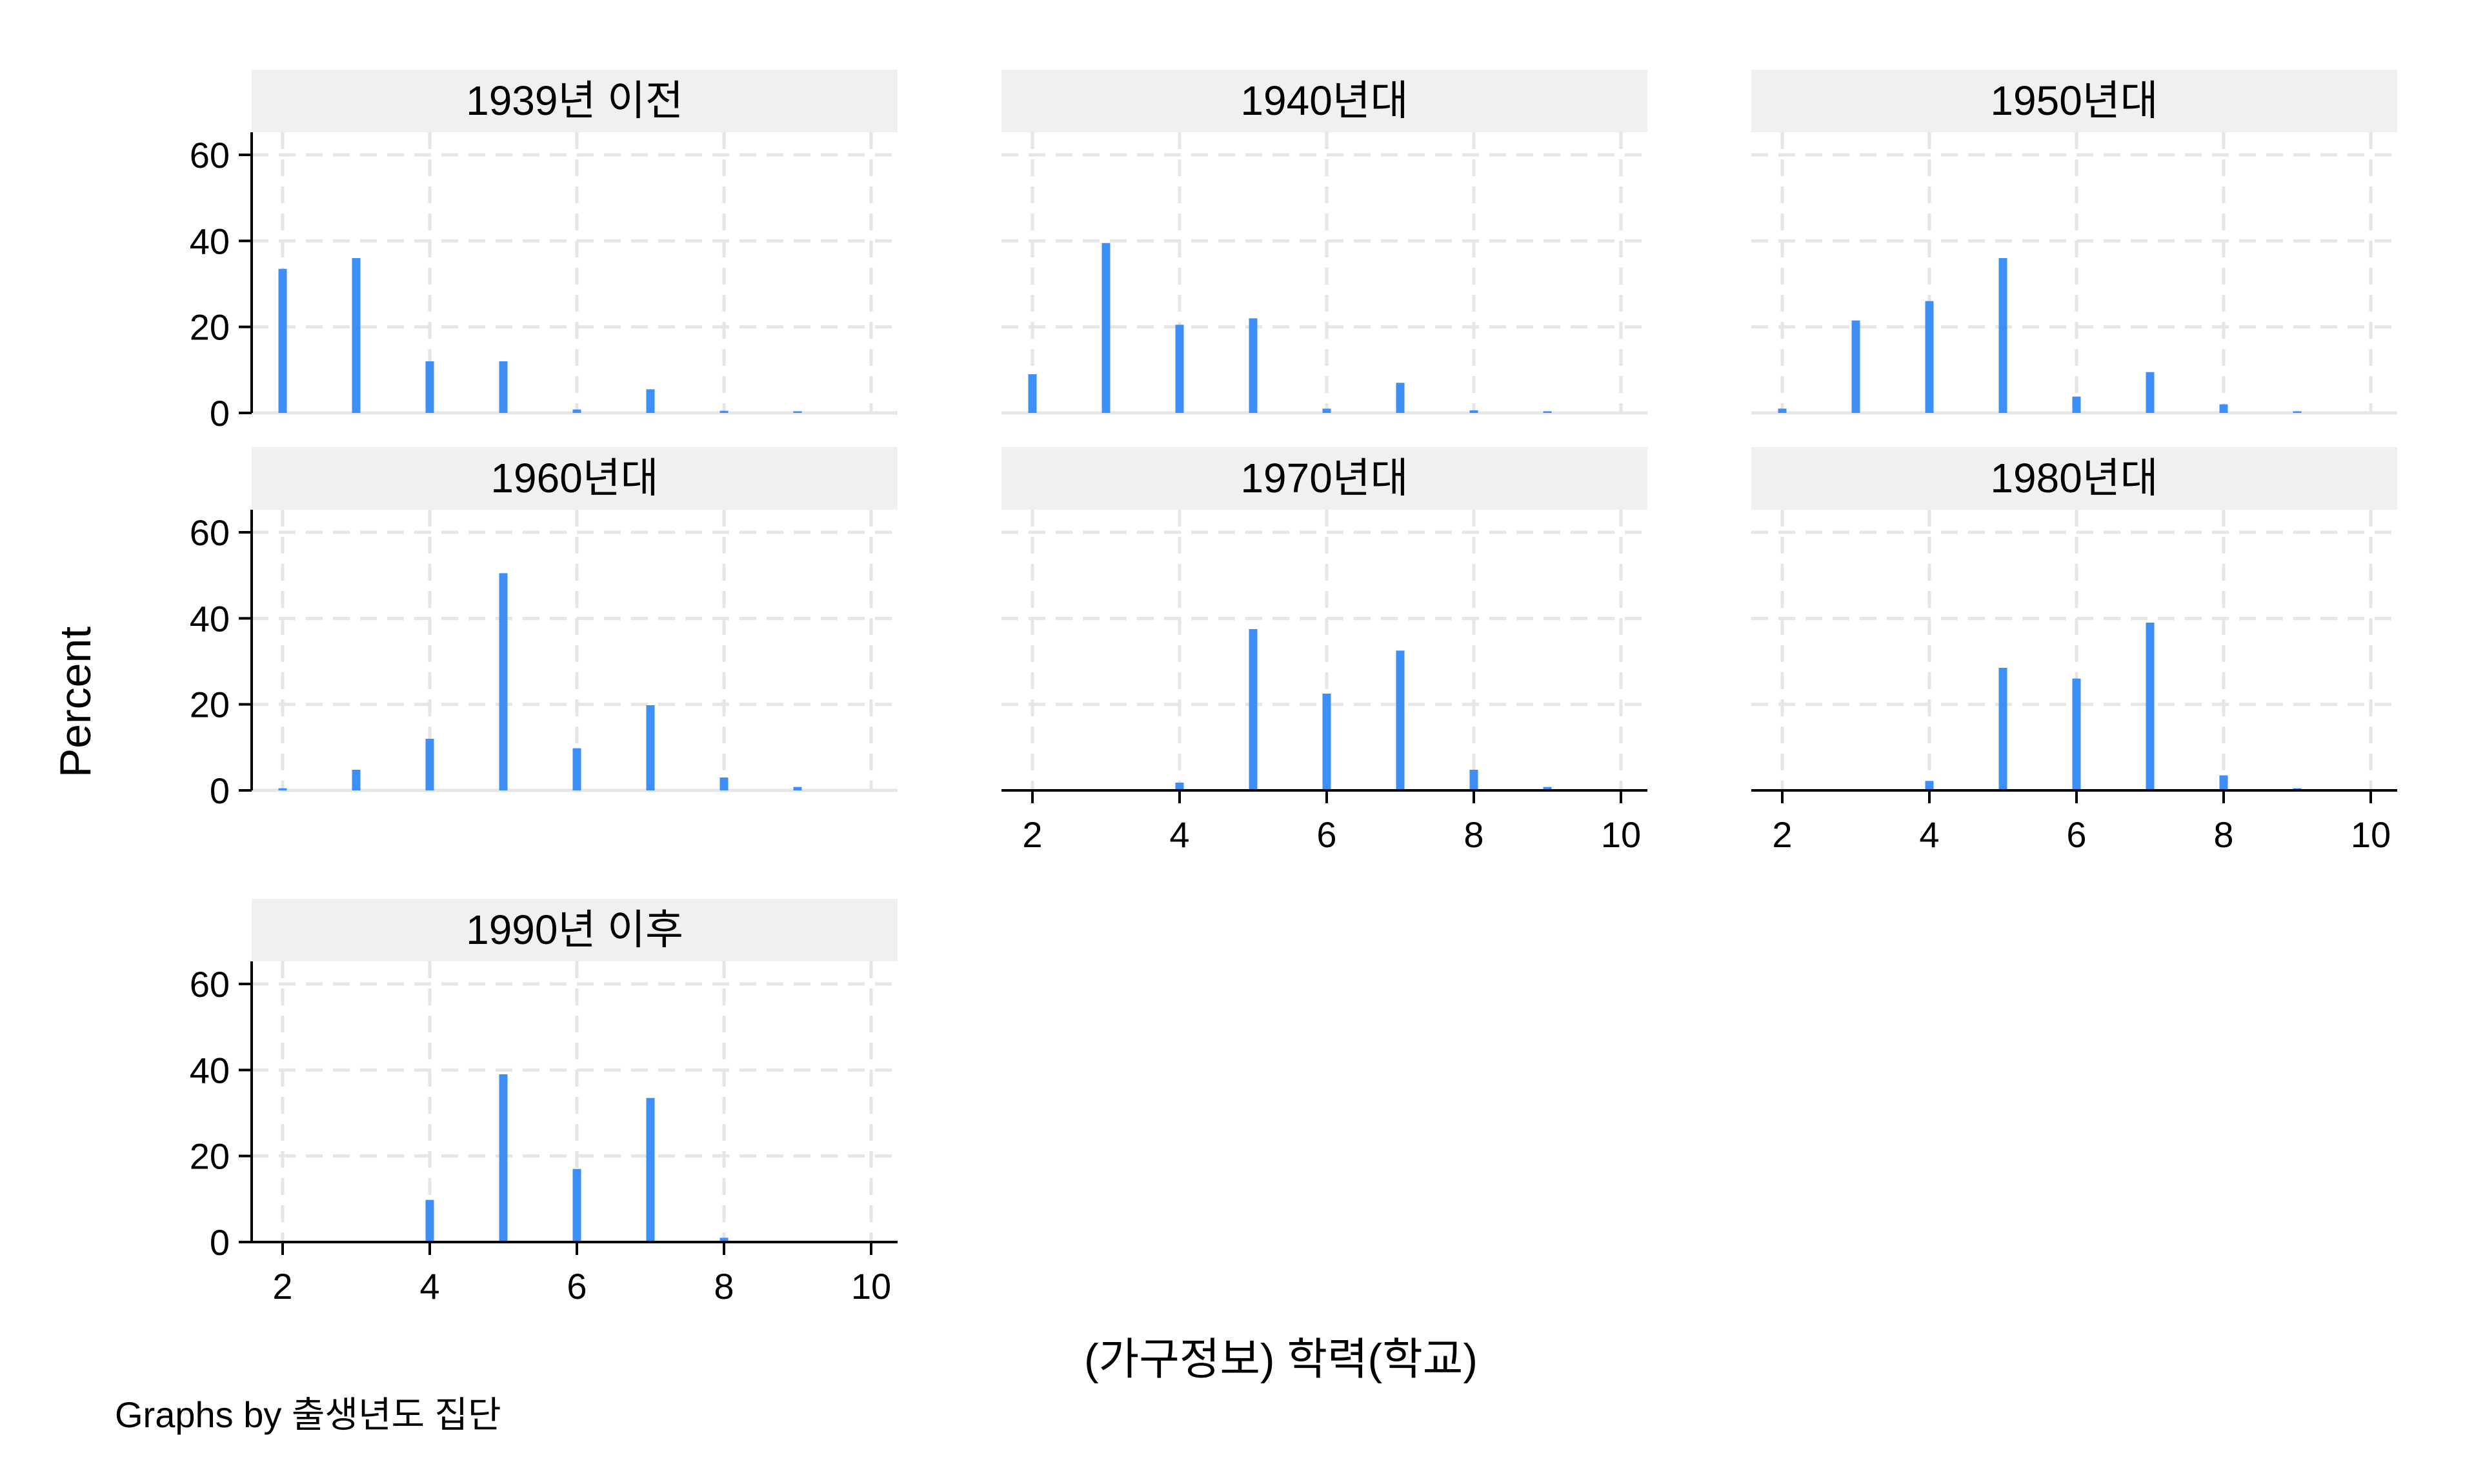  Describe the element at coordinates (1324, 243) in the screenshot. I see `panel-2: 1940년대` at that location.